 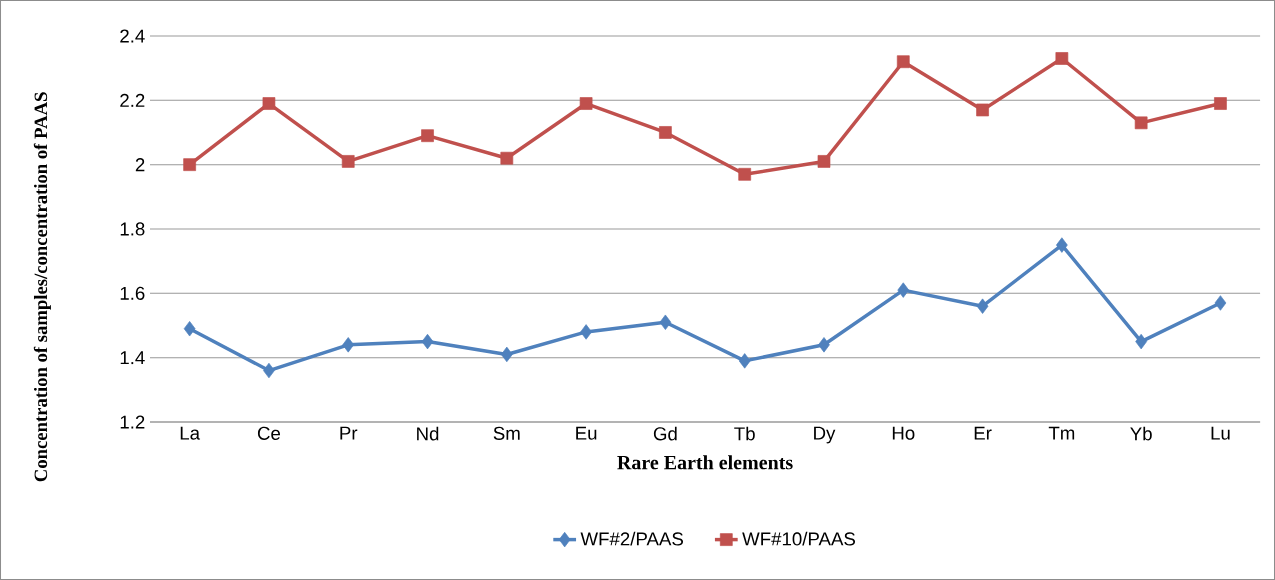 I want to click on x-tick-label: Sm, so click(x=506, y=433).